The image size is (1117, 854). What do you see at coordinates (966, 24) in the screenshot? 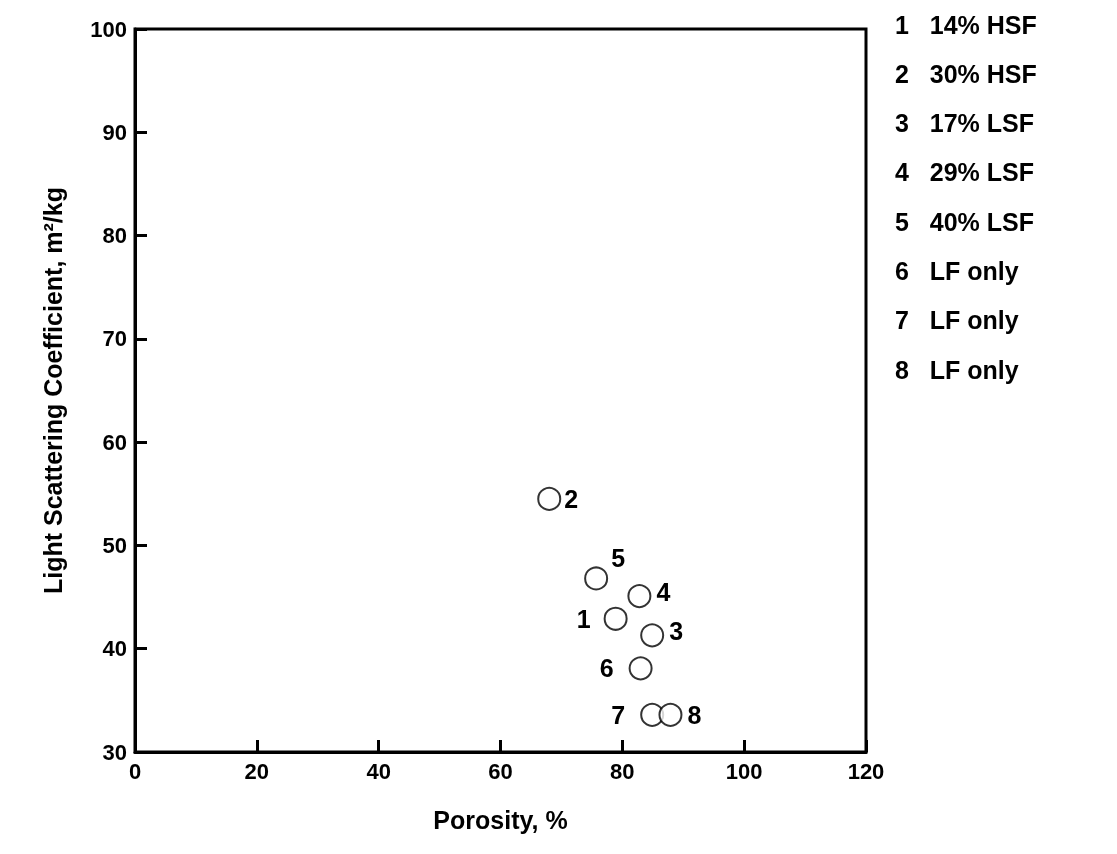
I see `text: 1 14% HSF` at bounding box center [966, 24].